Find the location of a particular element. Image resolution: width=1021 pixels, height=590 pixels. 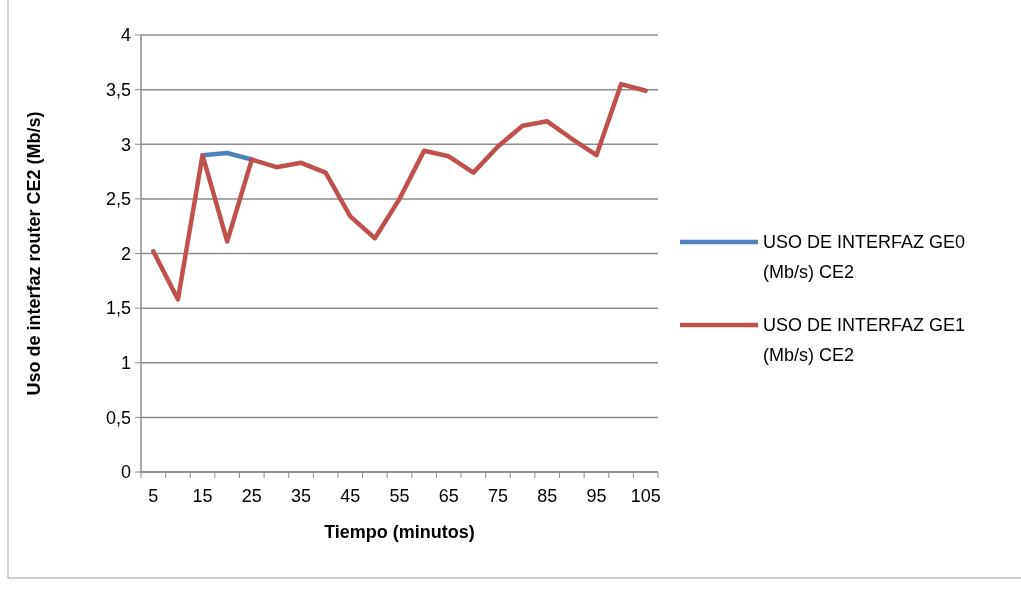

x-tick-label: 35 is located at coordinates (301, 496).